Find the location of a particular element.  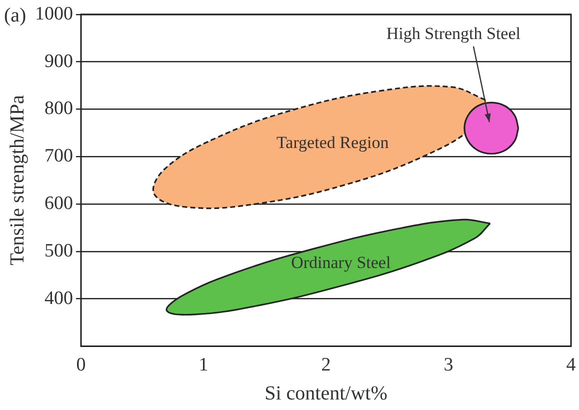

y-tick-label: 800 is located at coordinates (58, 109).